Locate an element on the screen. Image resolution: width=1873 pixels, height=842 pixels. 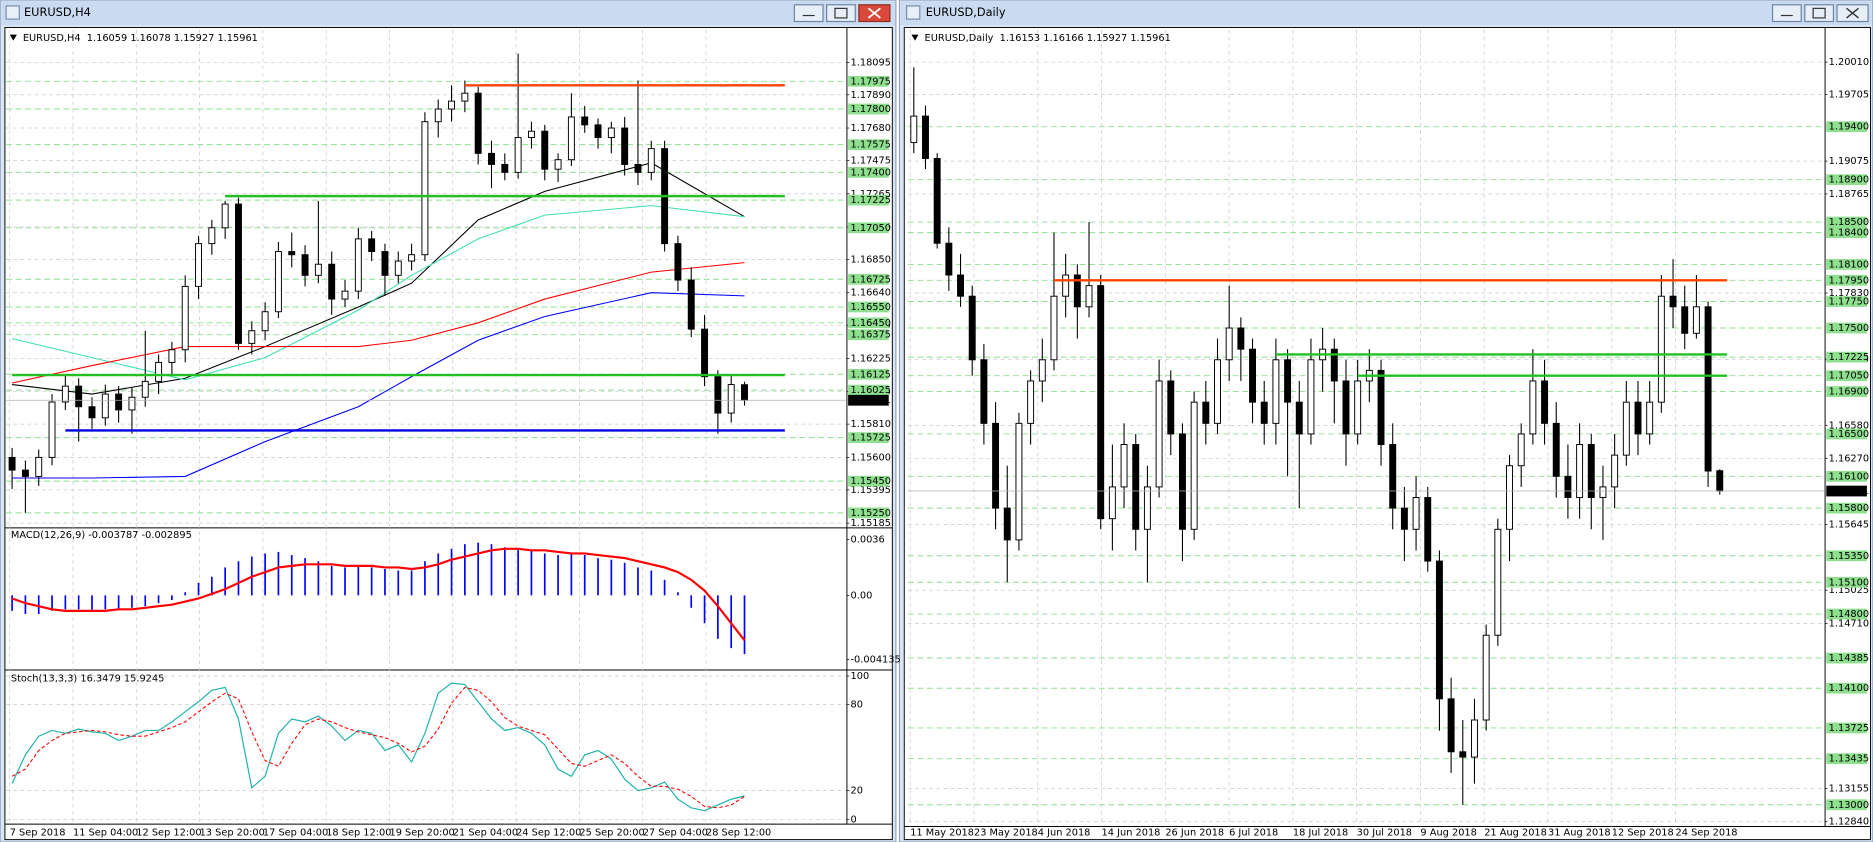
x-tick-label: 25 Sep 20:00 is located at coordinates (611, 832).